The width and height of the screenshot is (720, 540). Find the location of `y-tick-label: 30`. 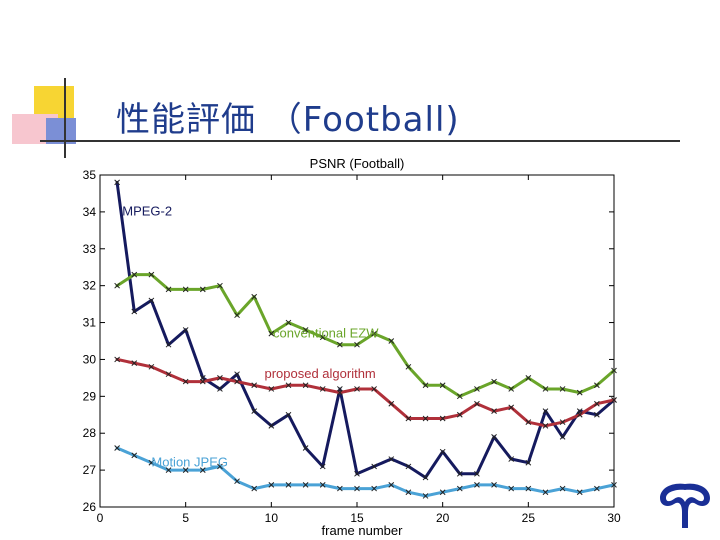

y-tick-label: 30 is located at coordinates (90, 359).